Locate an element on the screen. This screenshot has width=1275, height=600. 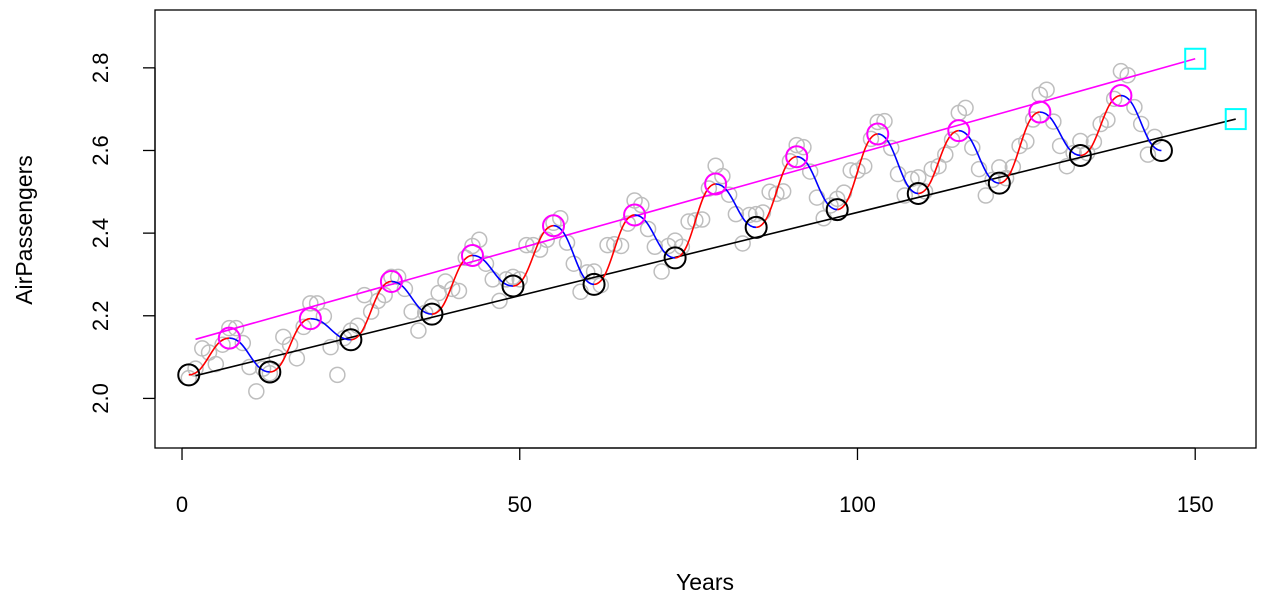
y-tick-label: 2.0 is located at coordinates (100, 398).